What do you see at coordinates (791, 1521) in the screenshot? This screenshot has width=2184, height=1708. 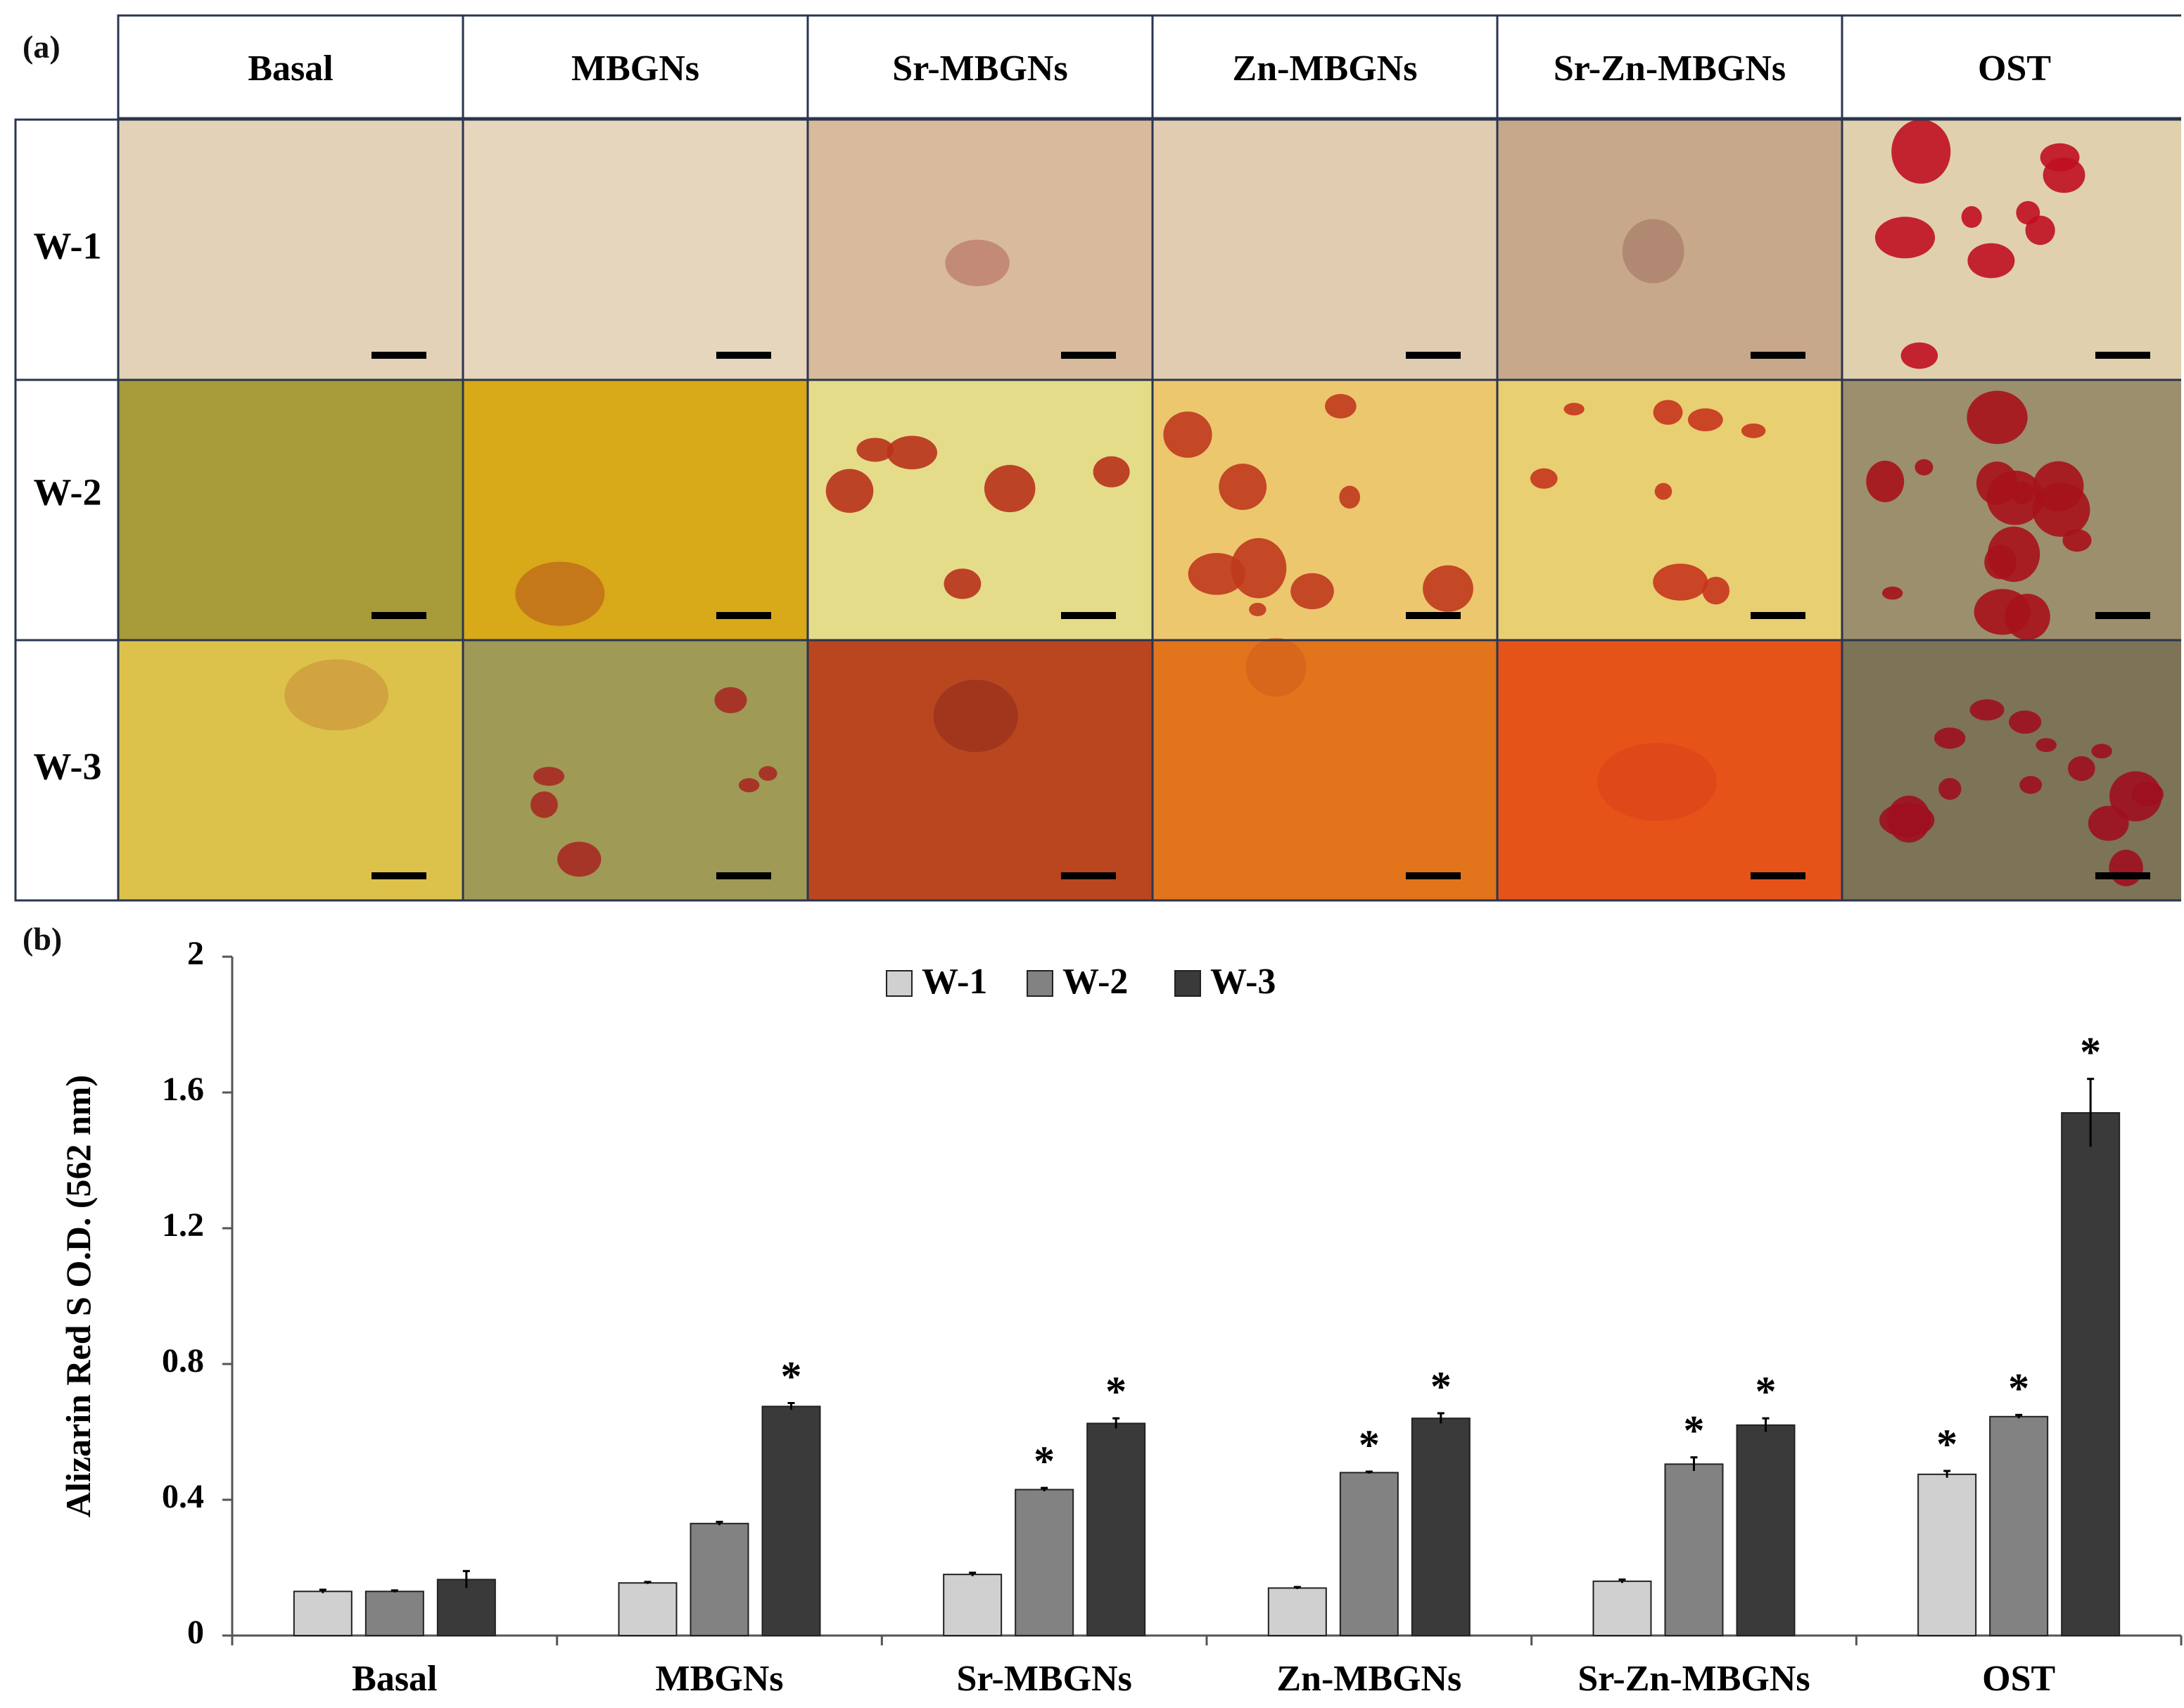 I see `bar-w-3-mbgns` at bounding box center [791, 1521].